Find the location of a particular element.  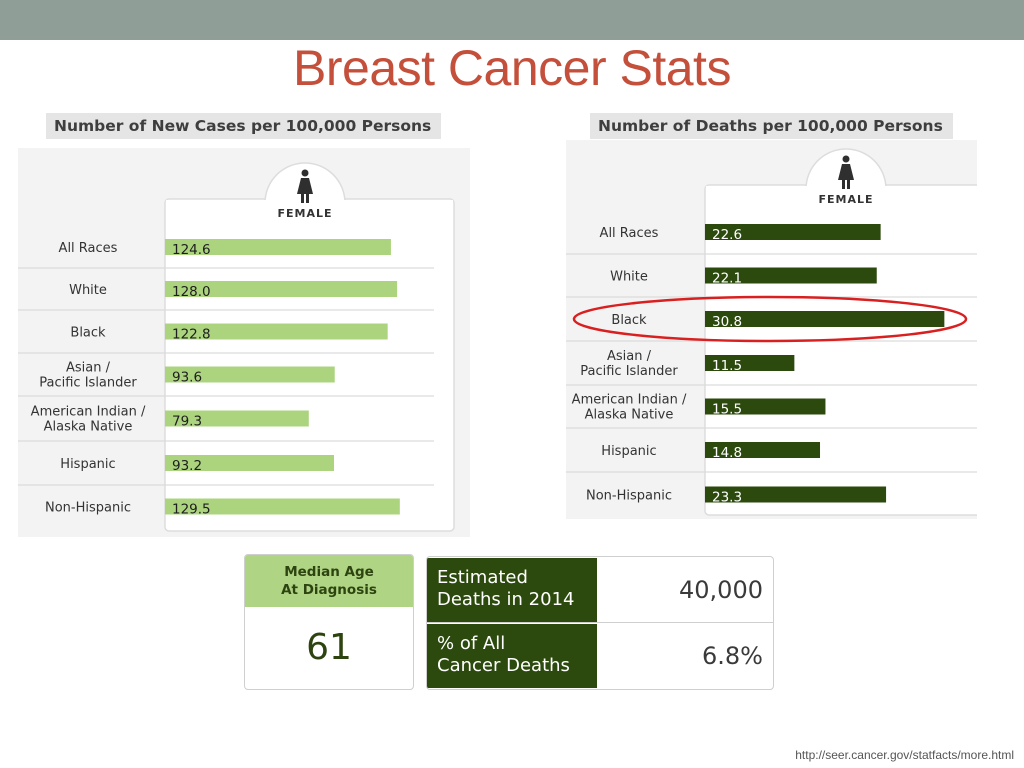

data-label: 11.5 is located at coordinates (727, 366).